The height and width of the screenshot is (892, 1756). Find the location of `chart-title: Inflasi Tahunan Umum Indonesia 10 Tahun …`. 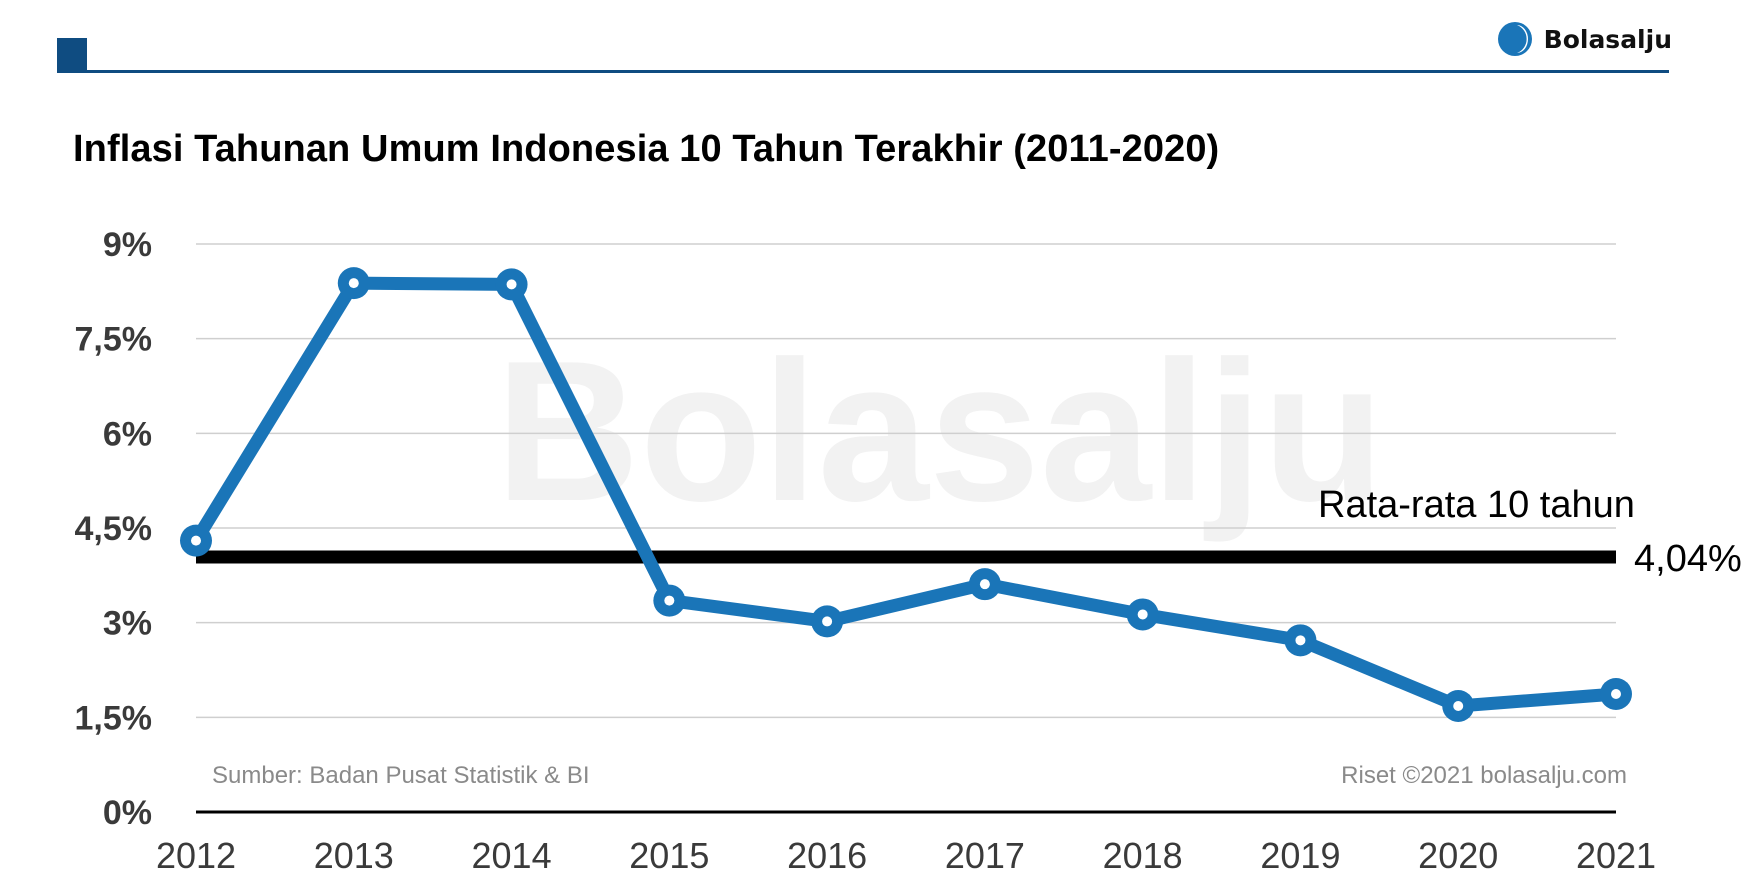

chart-title: Inflasi Tahunan Umum Indonesia 10 Tahun … is located at coordinates (646, 149).